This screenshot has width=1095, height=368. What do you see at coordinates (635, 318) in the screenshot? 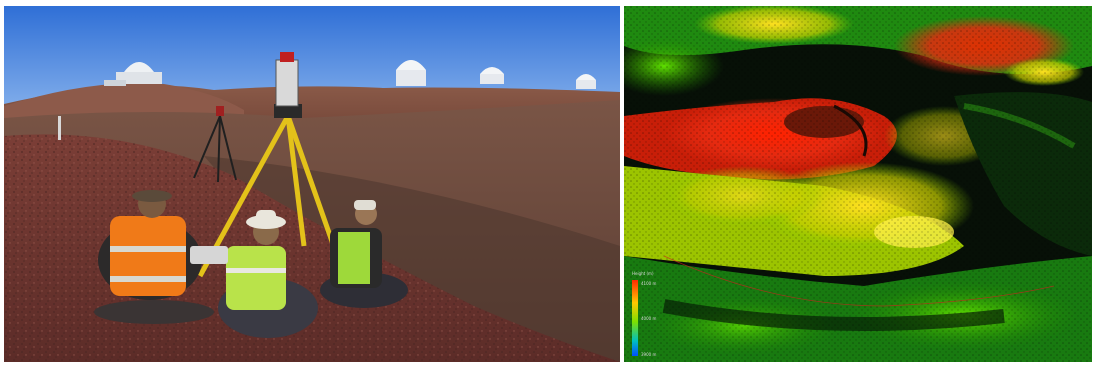
I see `legend-color-bar` at bounding box center [635, 318].